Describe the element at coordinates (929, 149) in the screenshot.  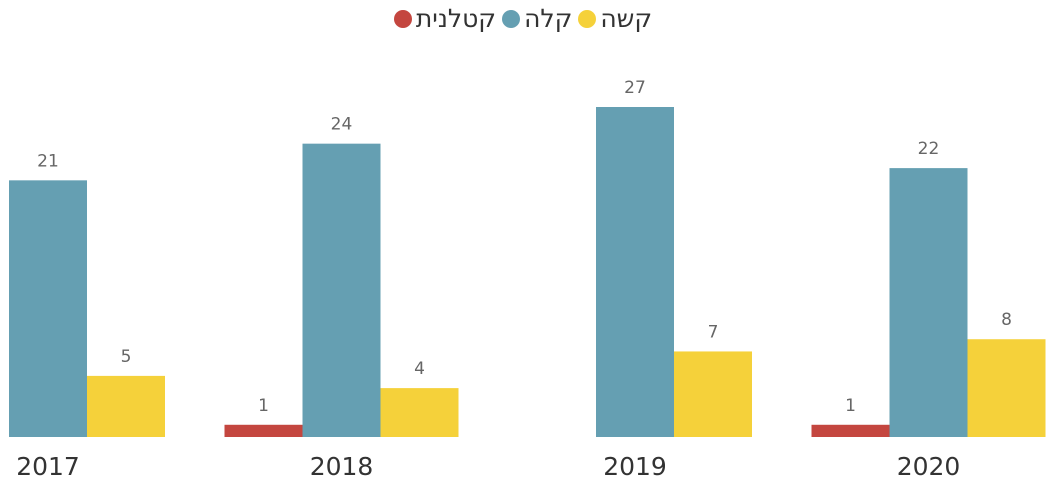
I see `value-label: 22` at that location.